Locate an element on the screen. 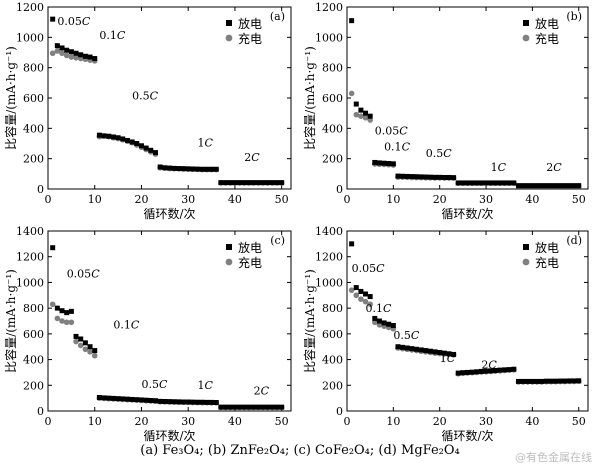 This screenshot has width=600, height=466. rate-annotation: 1C is located at coordinates (206, 143).